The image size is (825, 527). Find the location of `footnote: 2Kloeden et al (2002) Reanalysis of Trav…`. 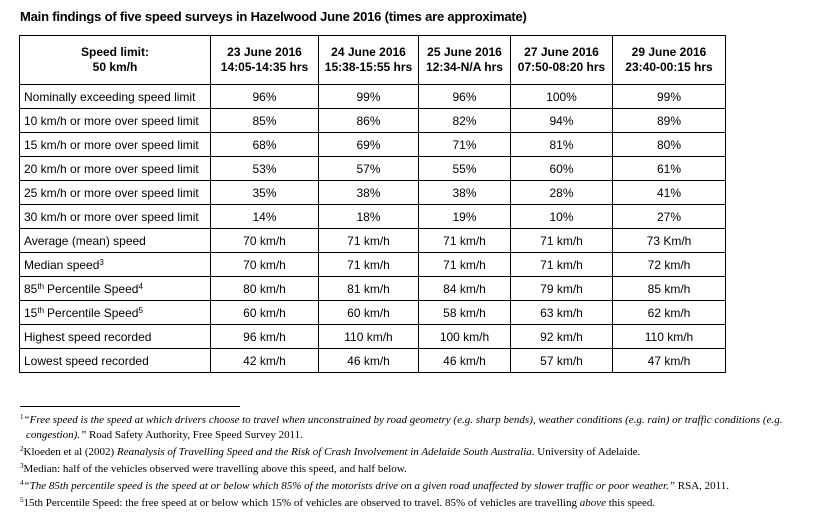

footnote: 2Kloeden et al (2002) Reanalysis of Trav… is located at coordinates (405, 452).